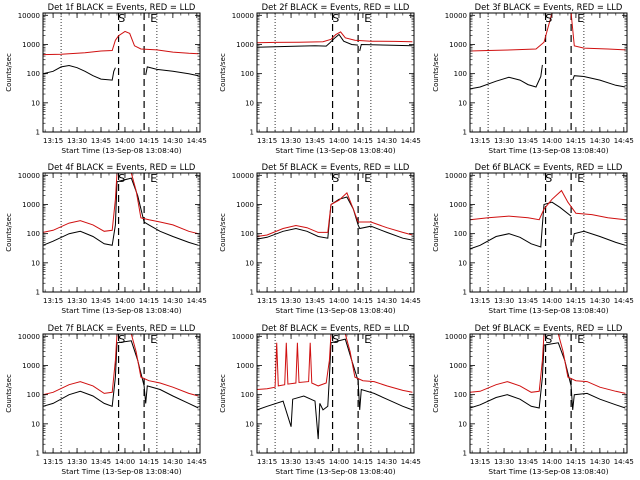 This screenshot has height=480, width=640. I want to click on chart-title: Det 6f BLACK = Events, RED = LLD, so click(549, 167).